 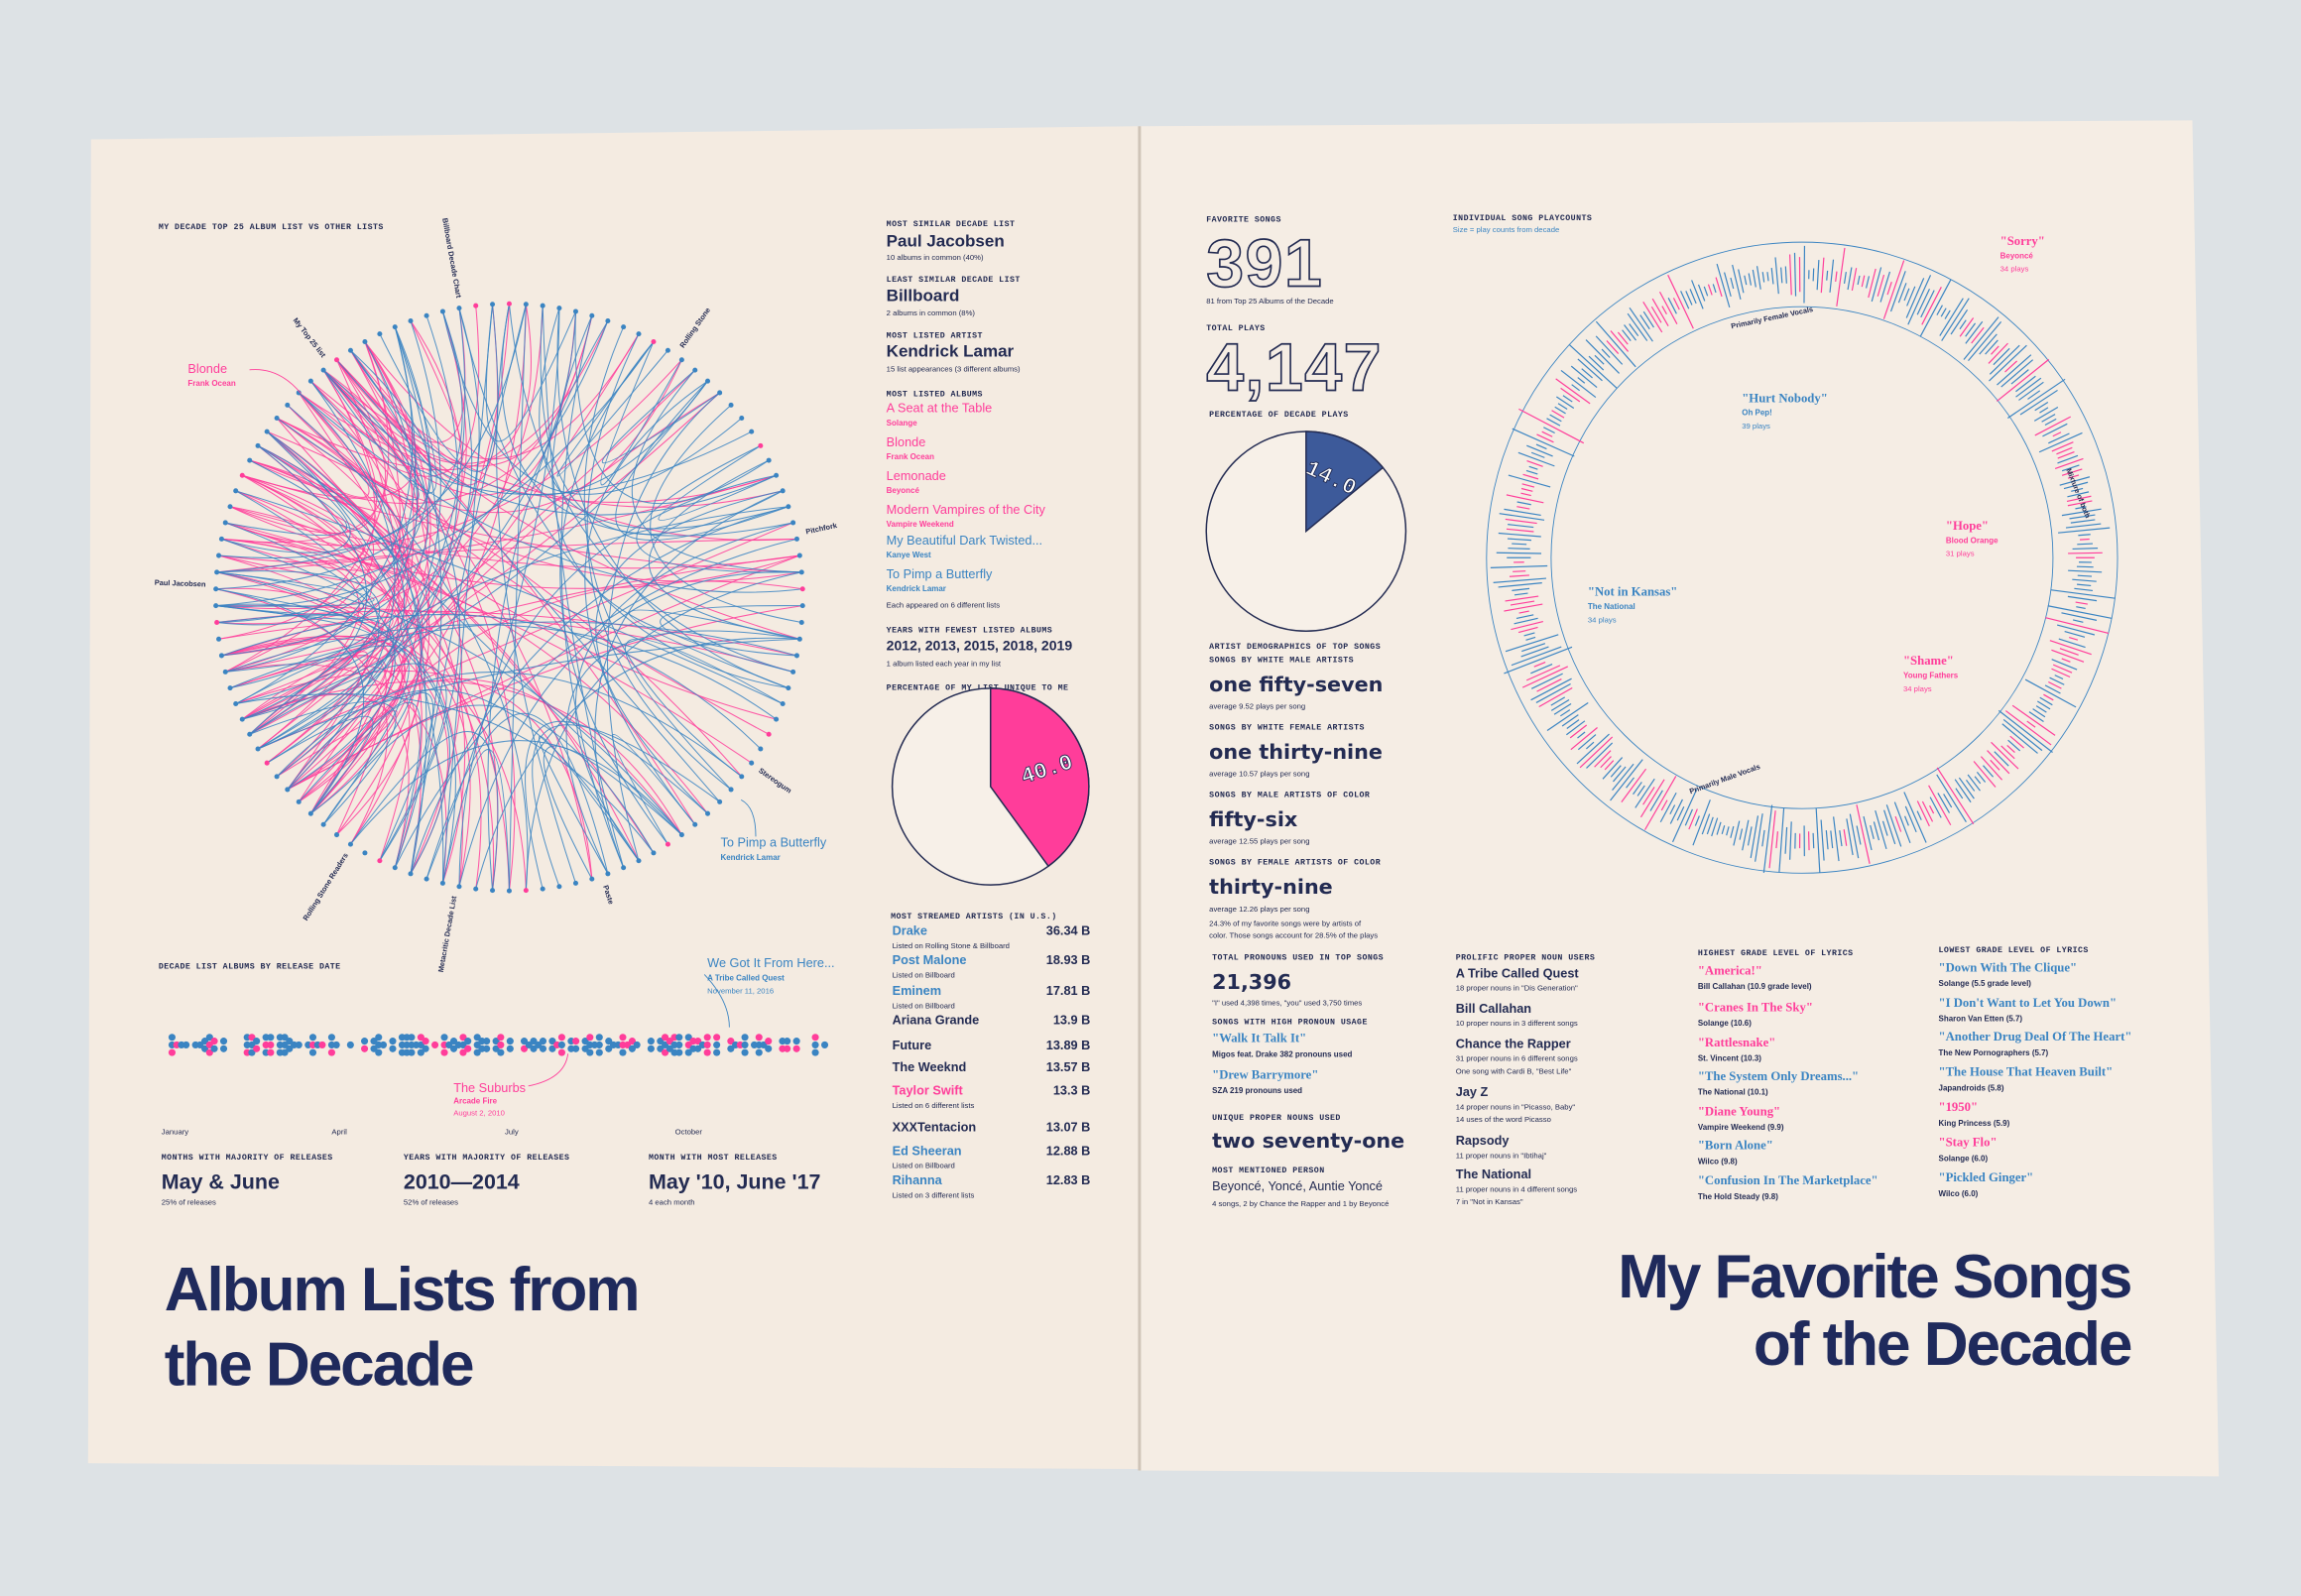 I want to click on text: average 9.52 plays per song, so click(x=1257, y=706).